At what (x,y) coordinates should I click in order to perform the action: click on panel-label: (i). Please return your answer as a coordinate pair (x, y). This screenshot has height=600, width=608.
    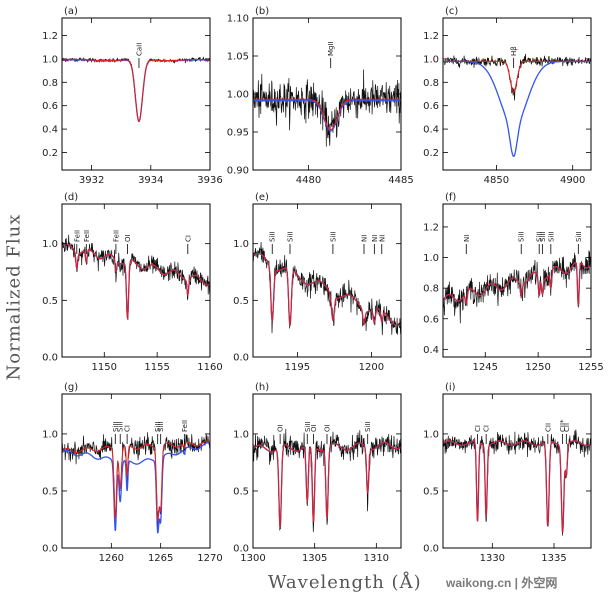
    Looking at the image, I should click on (450, 387).